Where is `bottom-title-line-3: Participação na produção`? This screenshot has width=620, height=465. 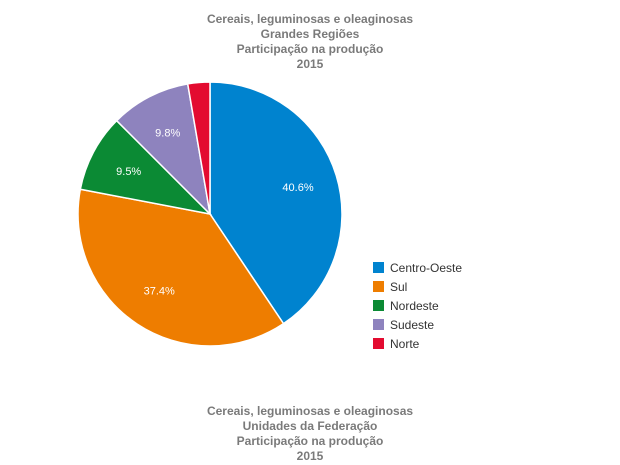
bottom-title-line-3: Participação na produção is located at coordinates (310, 441).